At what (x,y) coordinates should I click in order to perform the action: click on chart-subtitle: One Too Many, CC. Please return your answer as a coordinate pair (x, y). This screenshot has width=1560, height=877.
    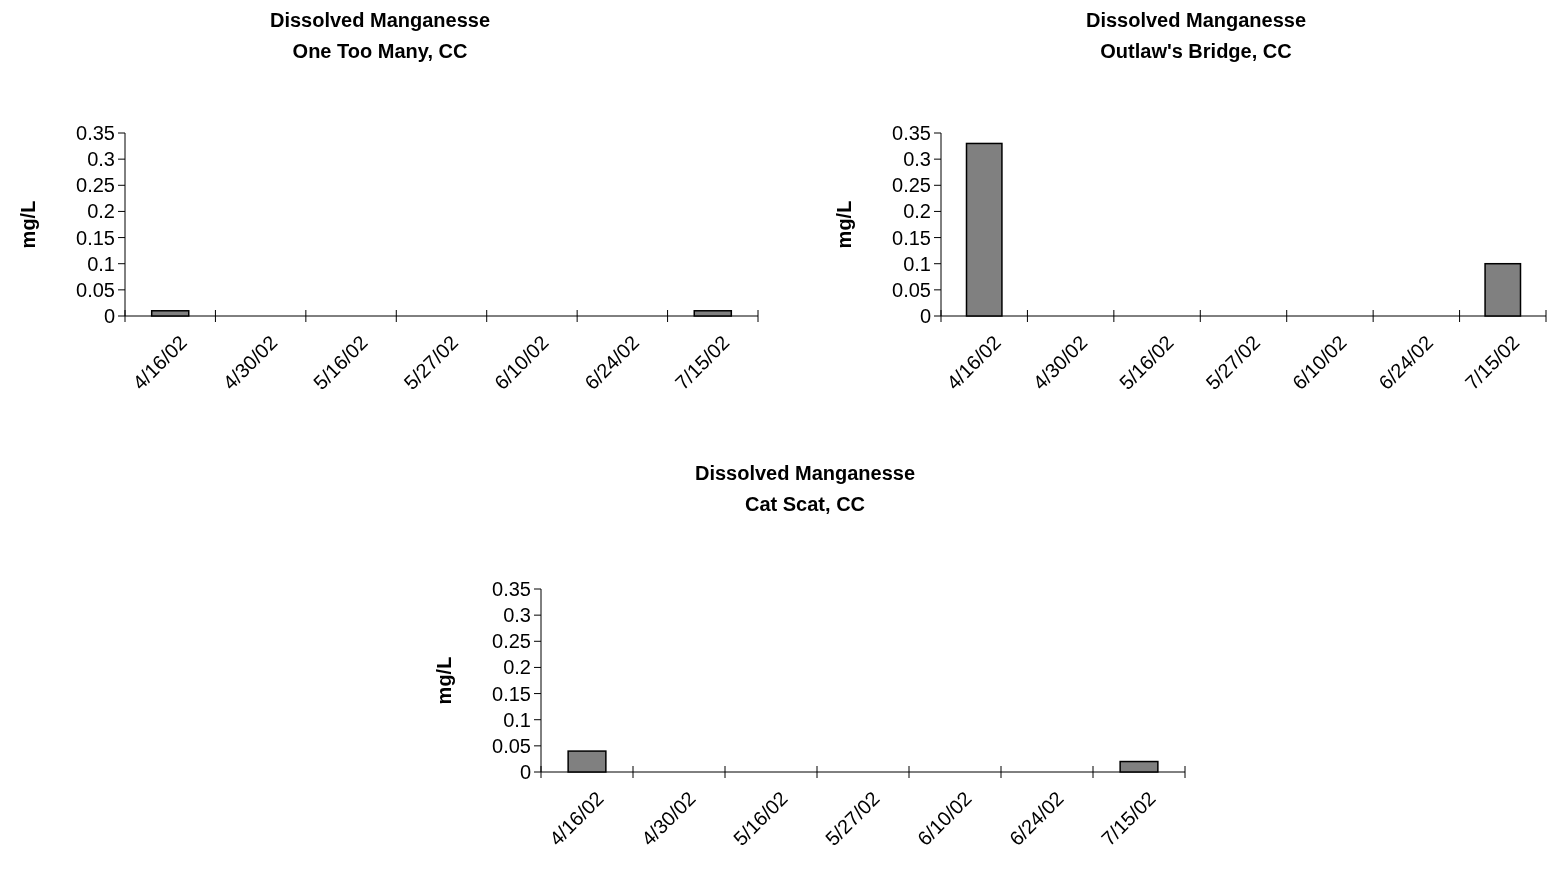
    Looking at the image, I should click on (380, 51).